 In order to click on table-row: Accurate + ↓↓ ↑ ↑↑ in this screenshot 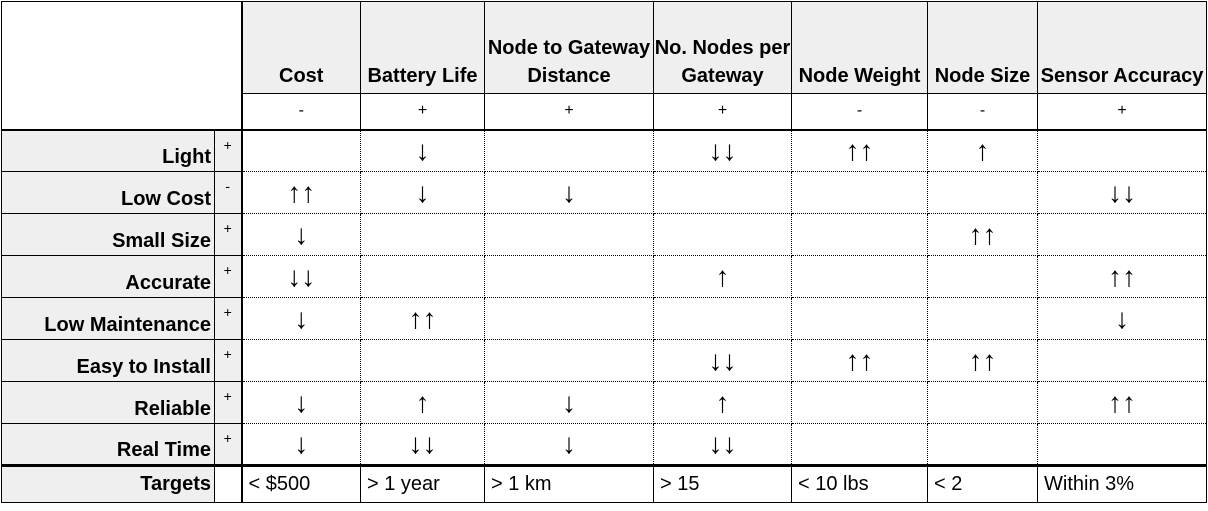, I will do `click(604, 276)`.